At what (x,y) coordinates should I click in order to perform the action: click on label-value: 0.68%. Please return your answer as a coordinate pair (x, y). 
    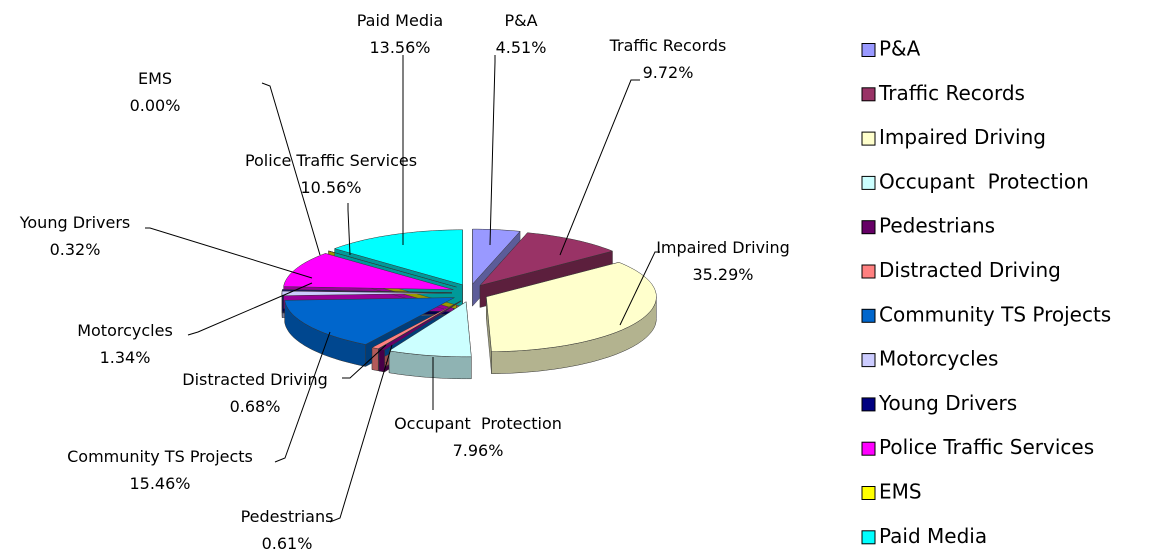
    Looking at the image, I should click on (255, 406).